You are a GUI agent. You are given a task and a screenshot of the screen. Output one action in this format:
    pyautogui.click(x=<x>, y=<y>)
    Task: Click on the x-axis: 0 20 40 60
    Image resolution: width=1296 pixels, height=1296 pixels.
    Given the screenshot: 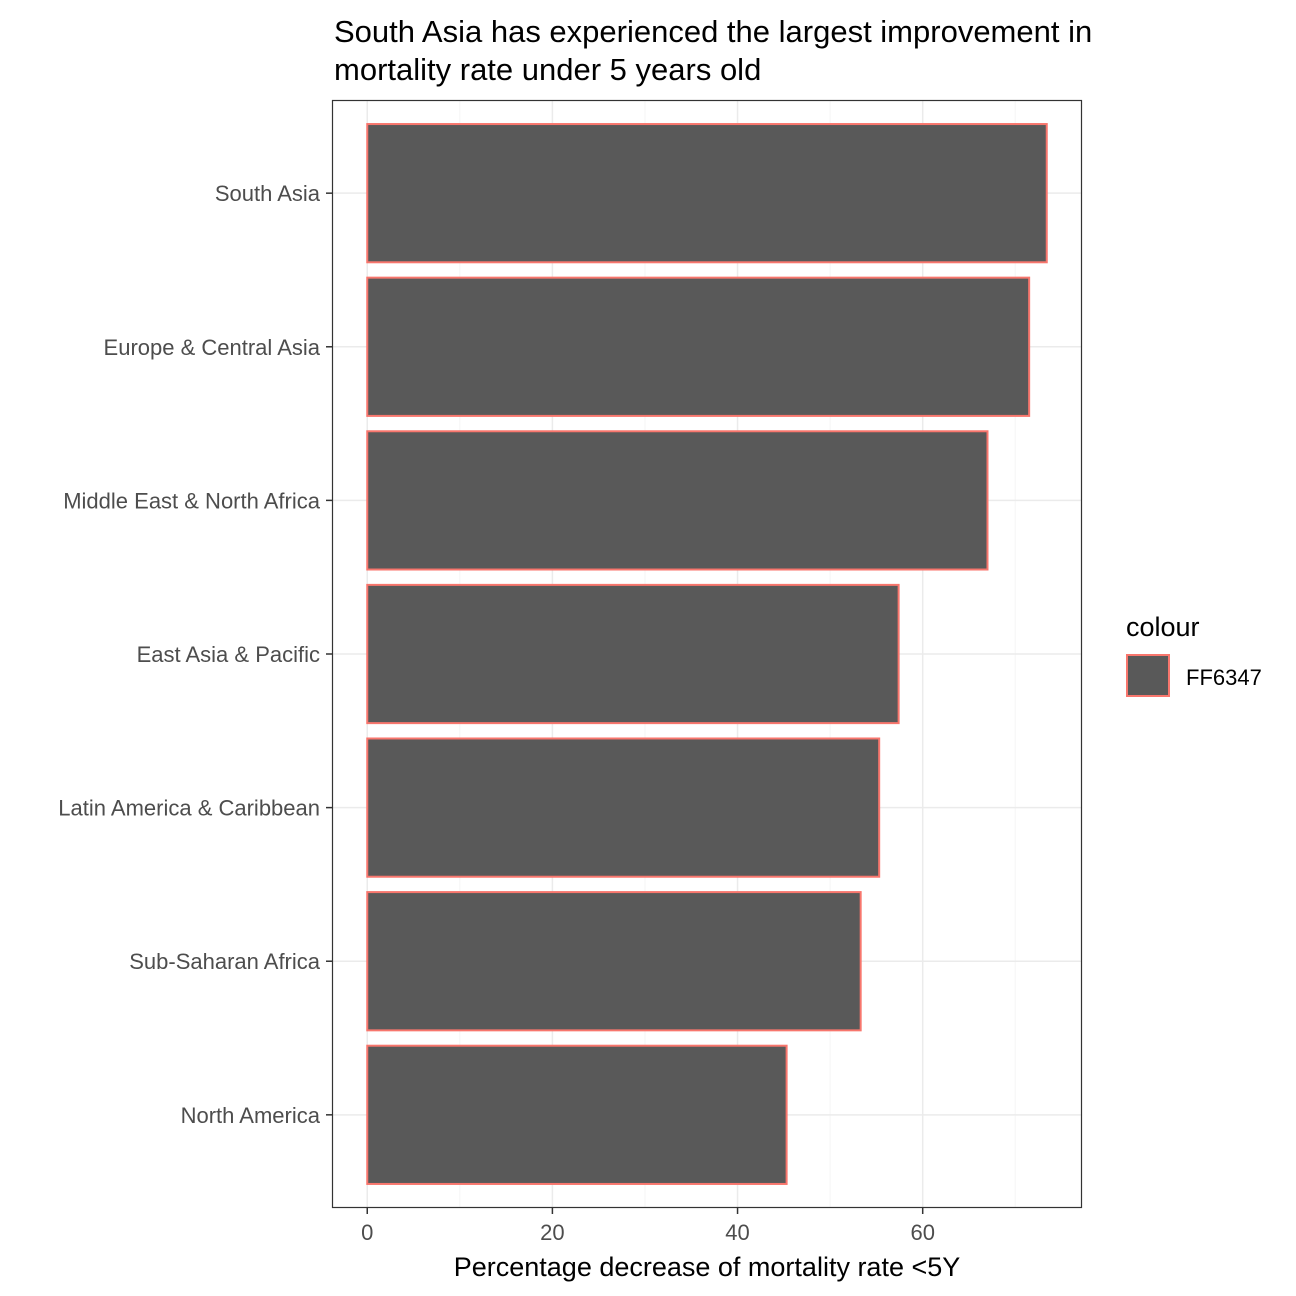 What is the action you would take?
    pyautogui.click(x=648, y=1226)
    